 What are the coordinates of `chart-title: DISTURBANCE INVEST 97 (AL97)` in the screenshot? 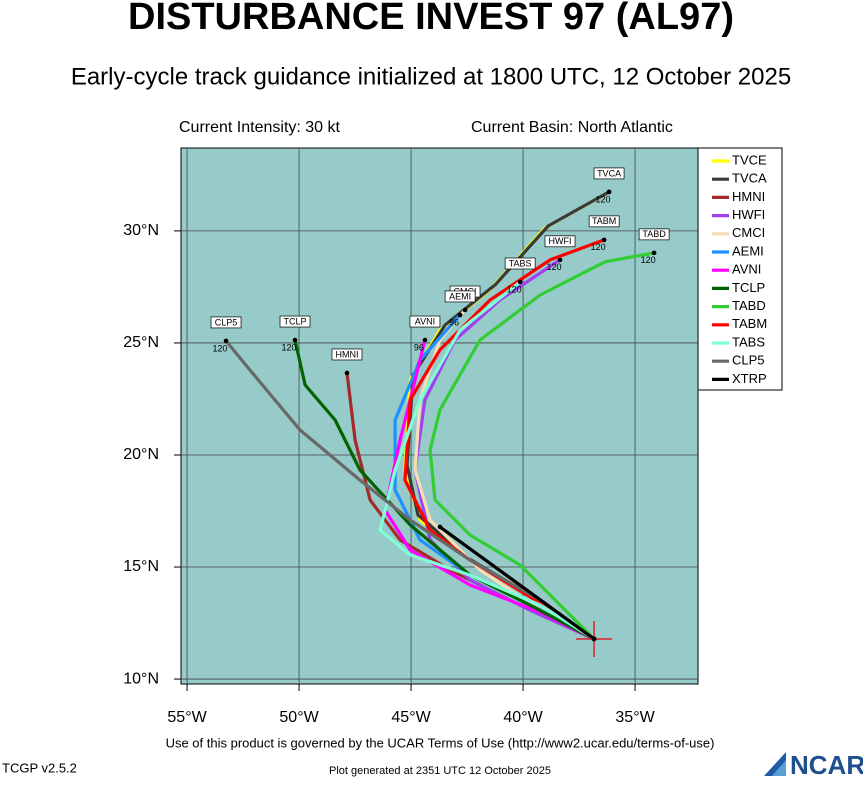 It's located at (431, 19).